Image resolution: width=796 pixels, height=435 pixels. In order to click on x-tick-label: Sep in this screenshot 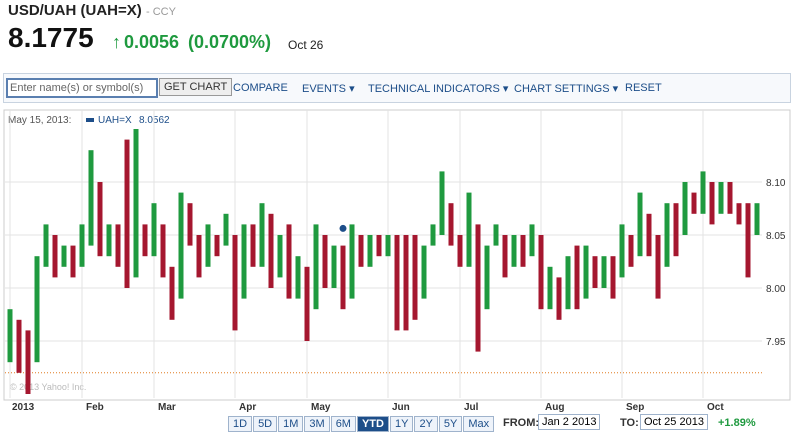, I will do `click(635, 407)`.